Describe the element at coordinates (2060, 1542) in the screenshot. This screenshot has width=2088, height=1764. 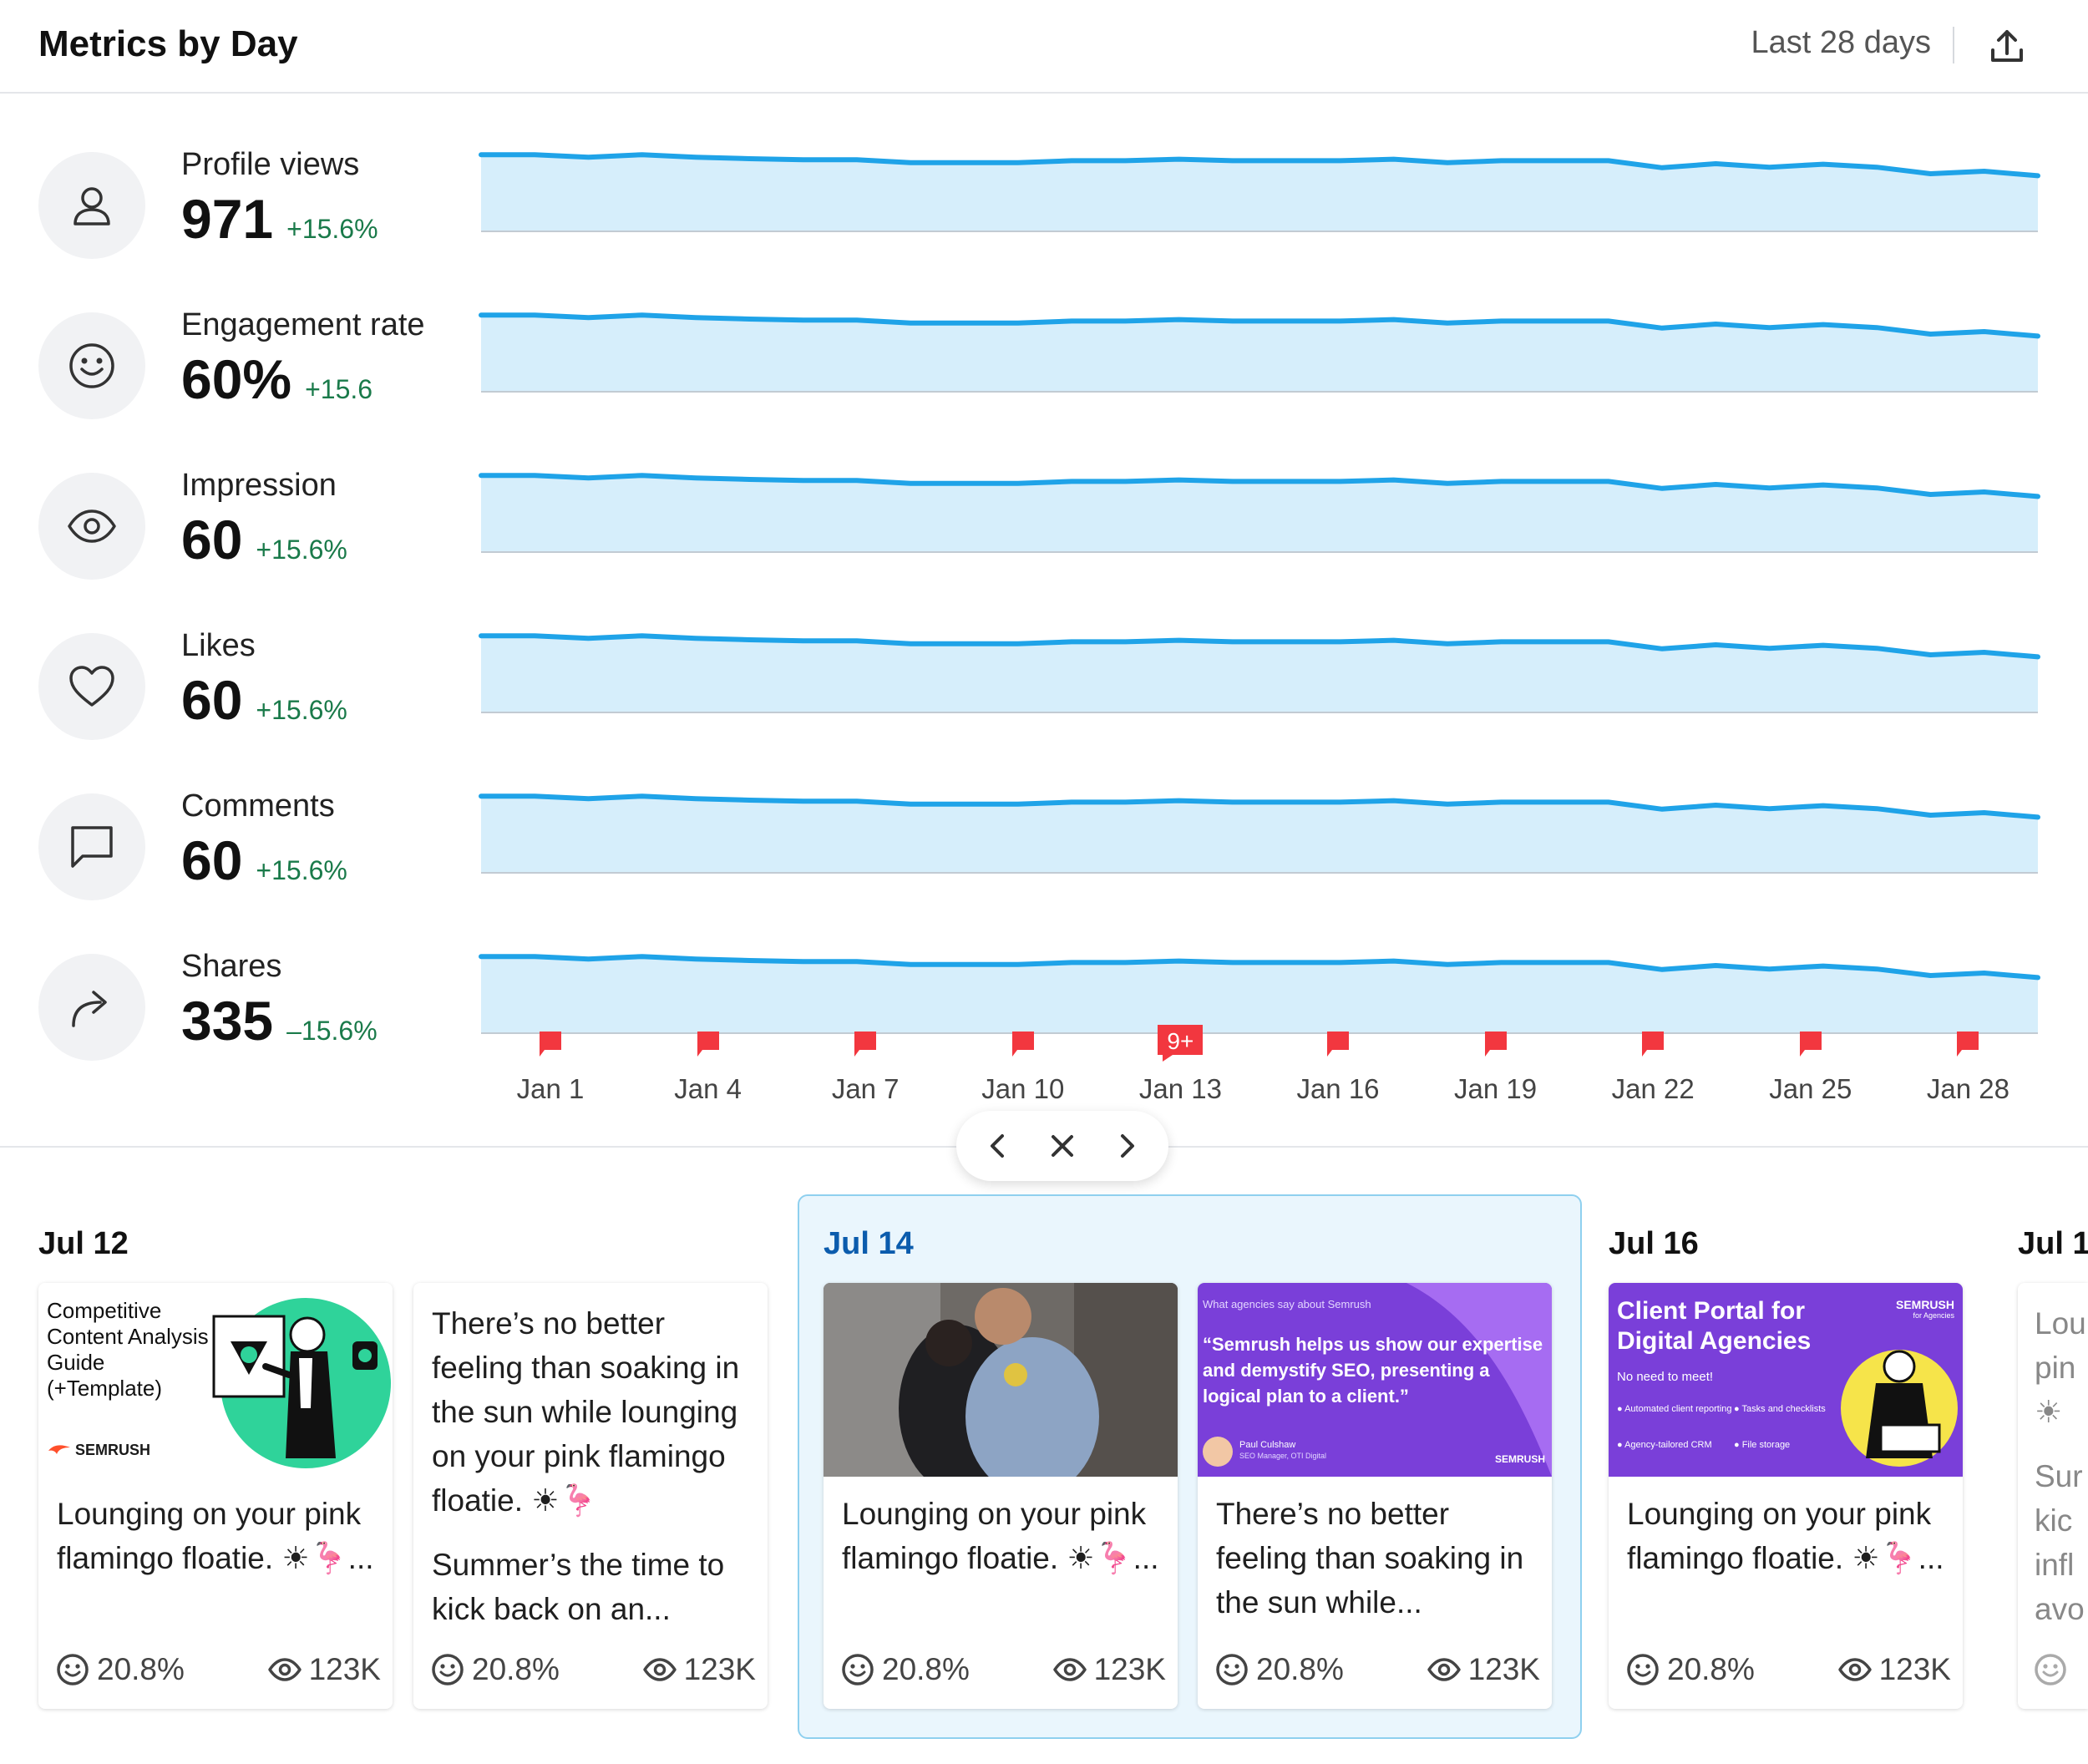
I see `post-caption-paragraph: Sur kic infl avo` at that location.